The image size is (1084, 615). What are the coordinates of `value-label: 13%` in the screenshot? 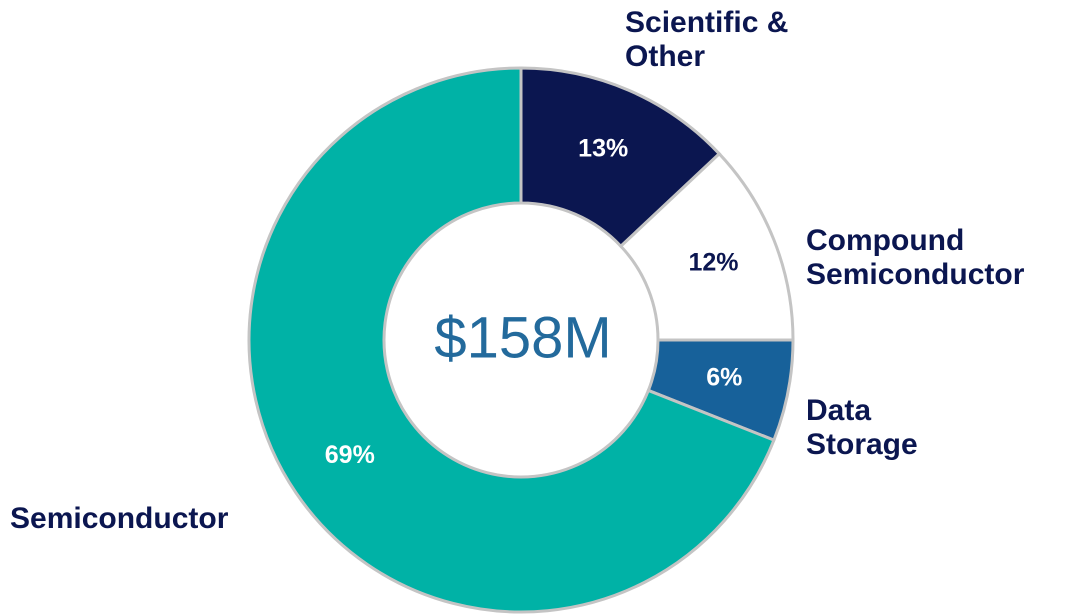 It's located at (603, 149).